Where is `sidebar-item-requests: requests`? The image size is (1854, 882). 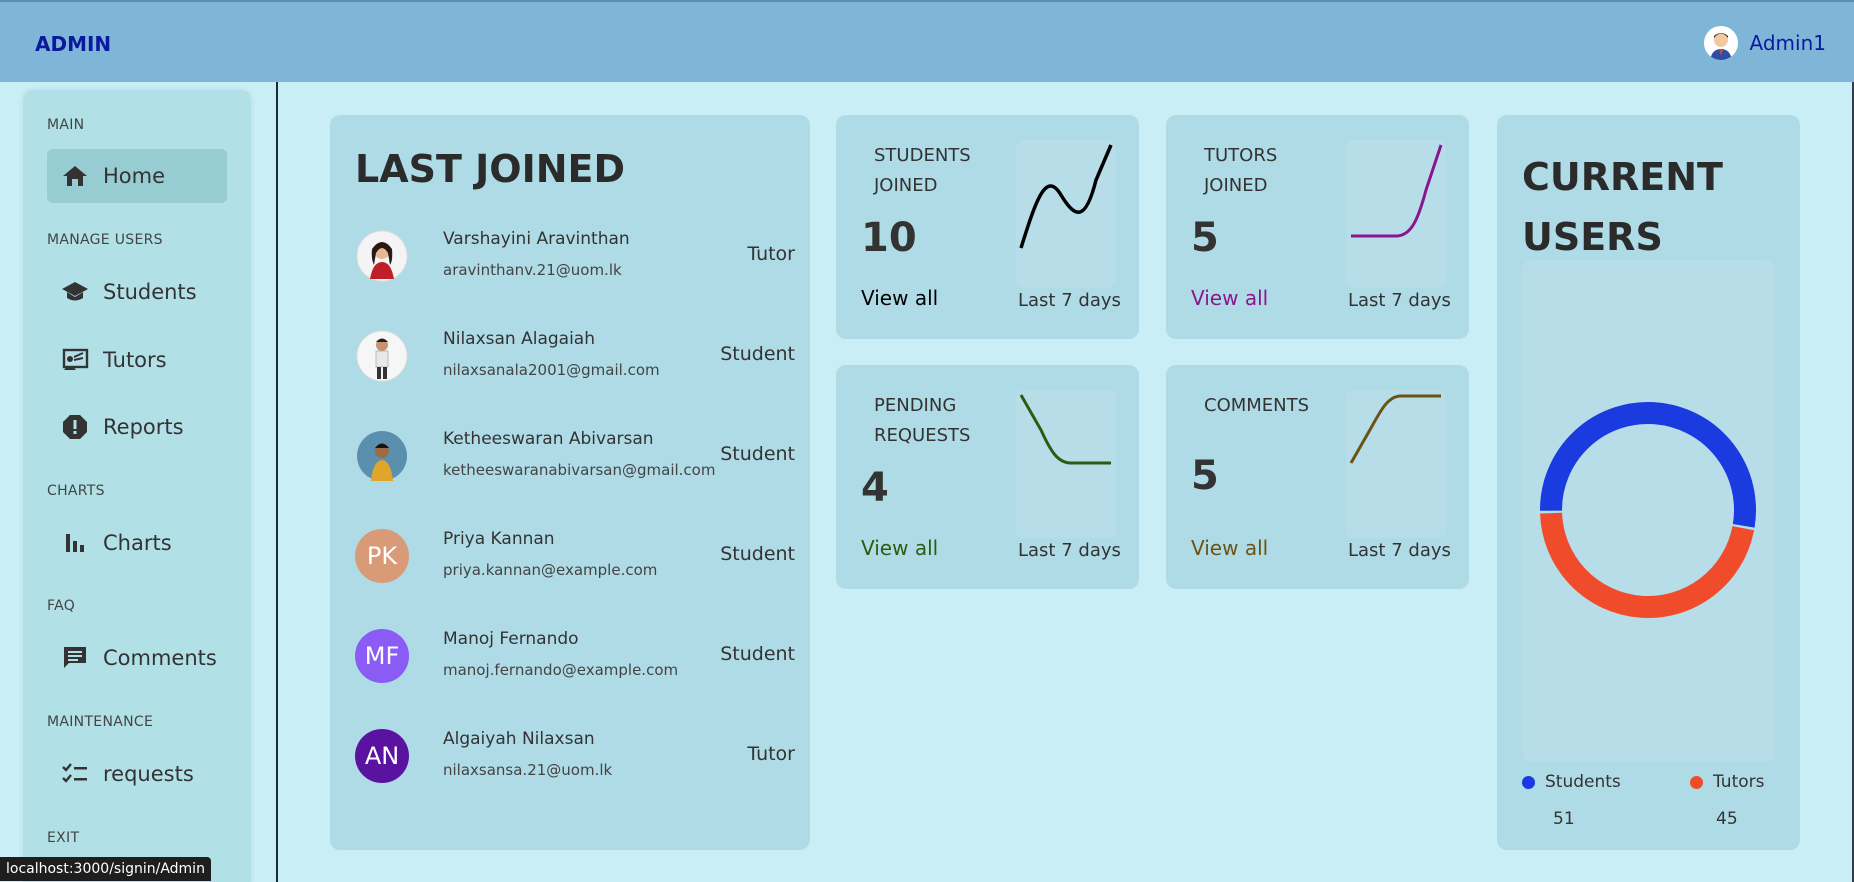 sidebar-item-requests: requests is located at coordinates (137, 774).